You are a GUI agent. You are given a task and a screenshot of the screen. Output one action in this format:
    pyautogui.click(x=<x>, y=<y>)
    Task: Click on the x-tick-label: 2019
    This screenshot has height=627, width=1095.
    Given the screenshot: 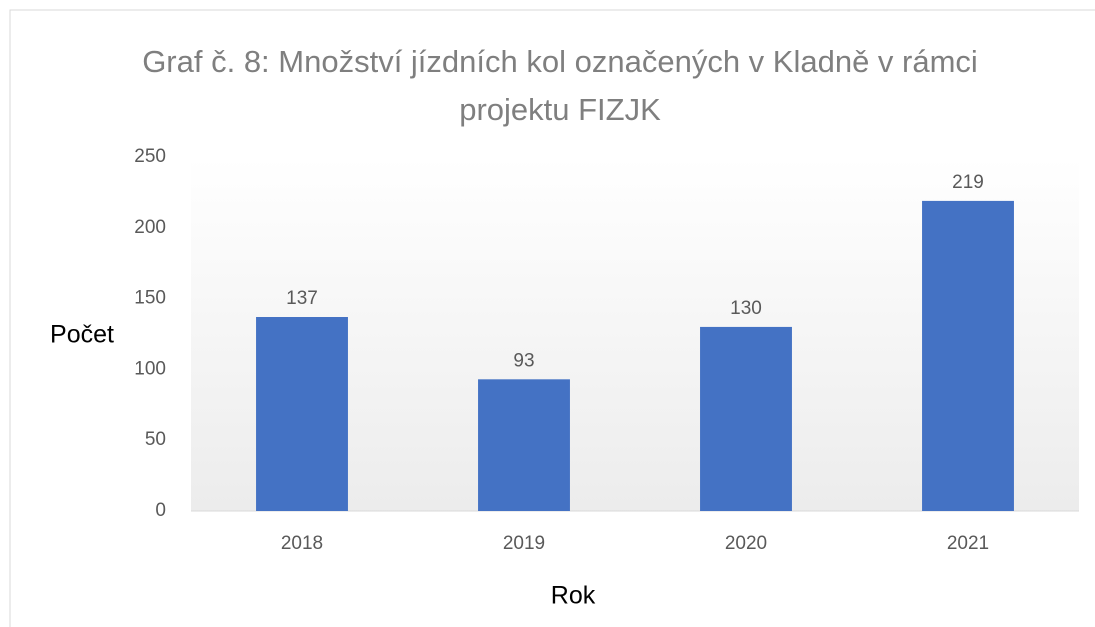 What is the action you would take?
    pyautogui.click(x=524, y=543)
    